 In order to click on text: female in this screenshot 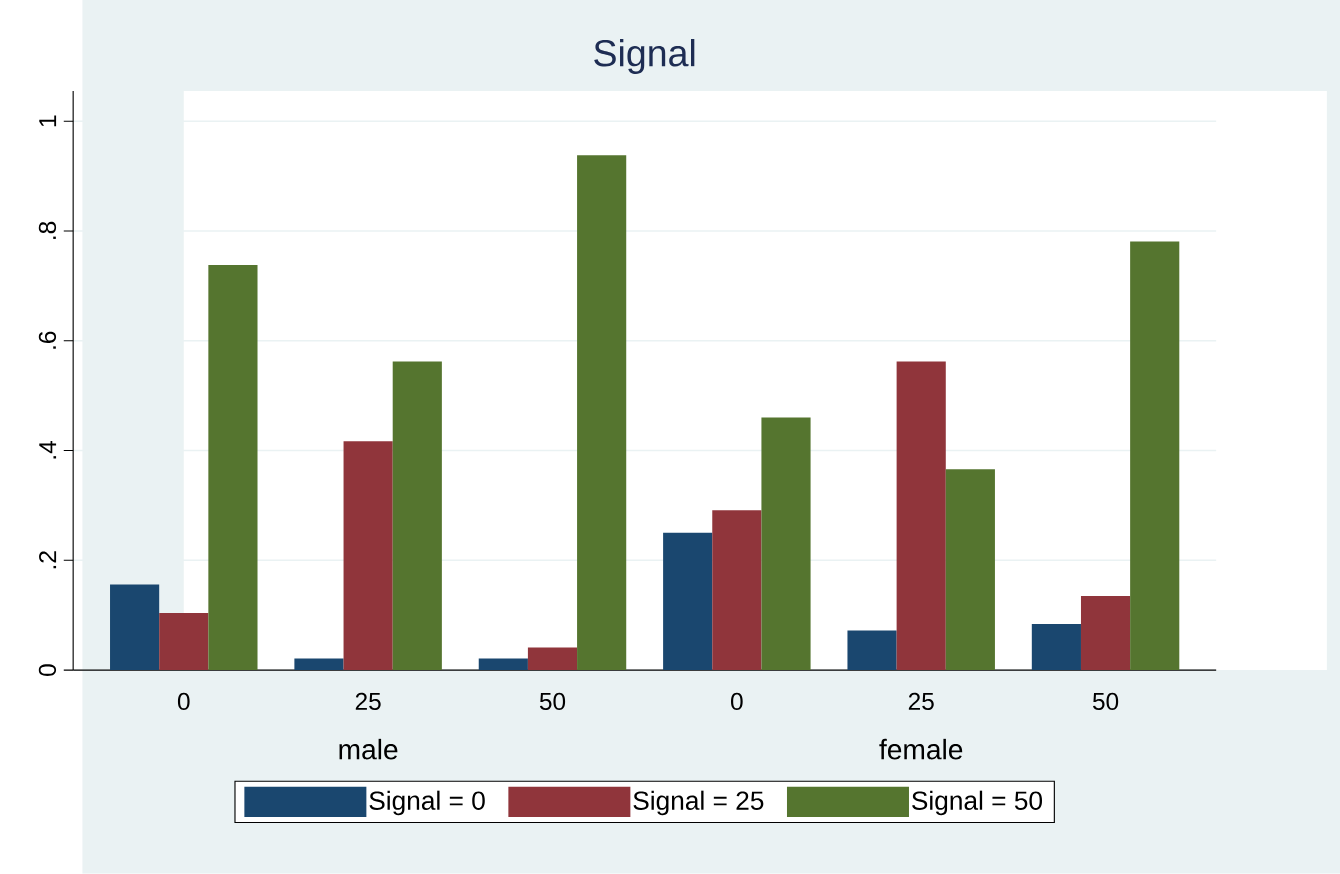, I will do `click(921, 749)`.